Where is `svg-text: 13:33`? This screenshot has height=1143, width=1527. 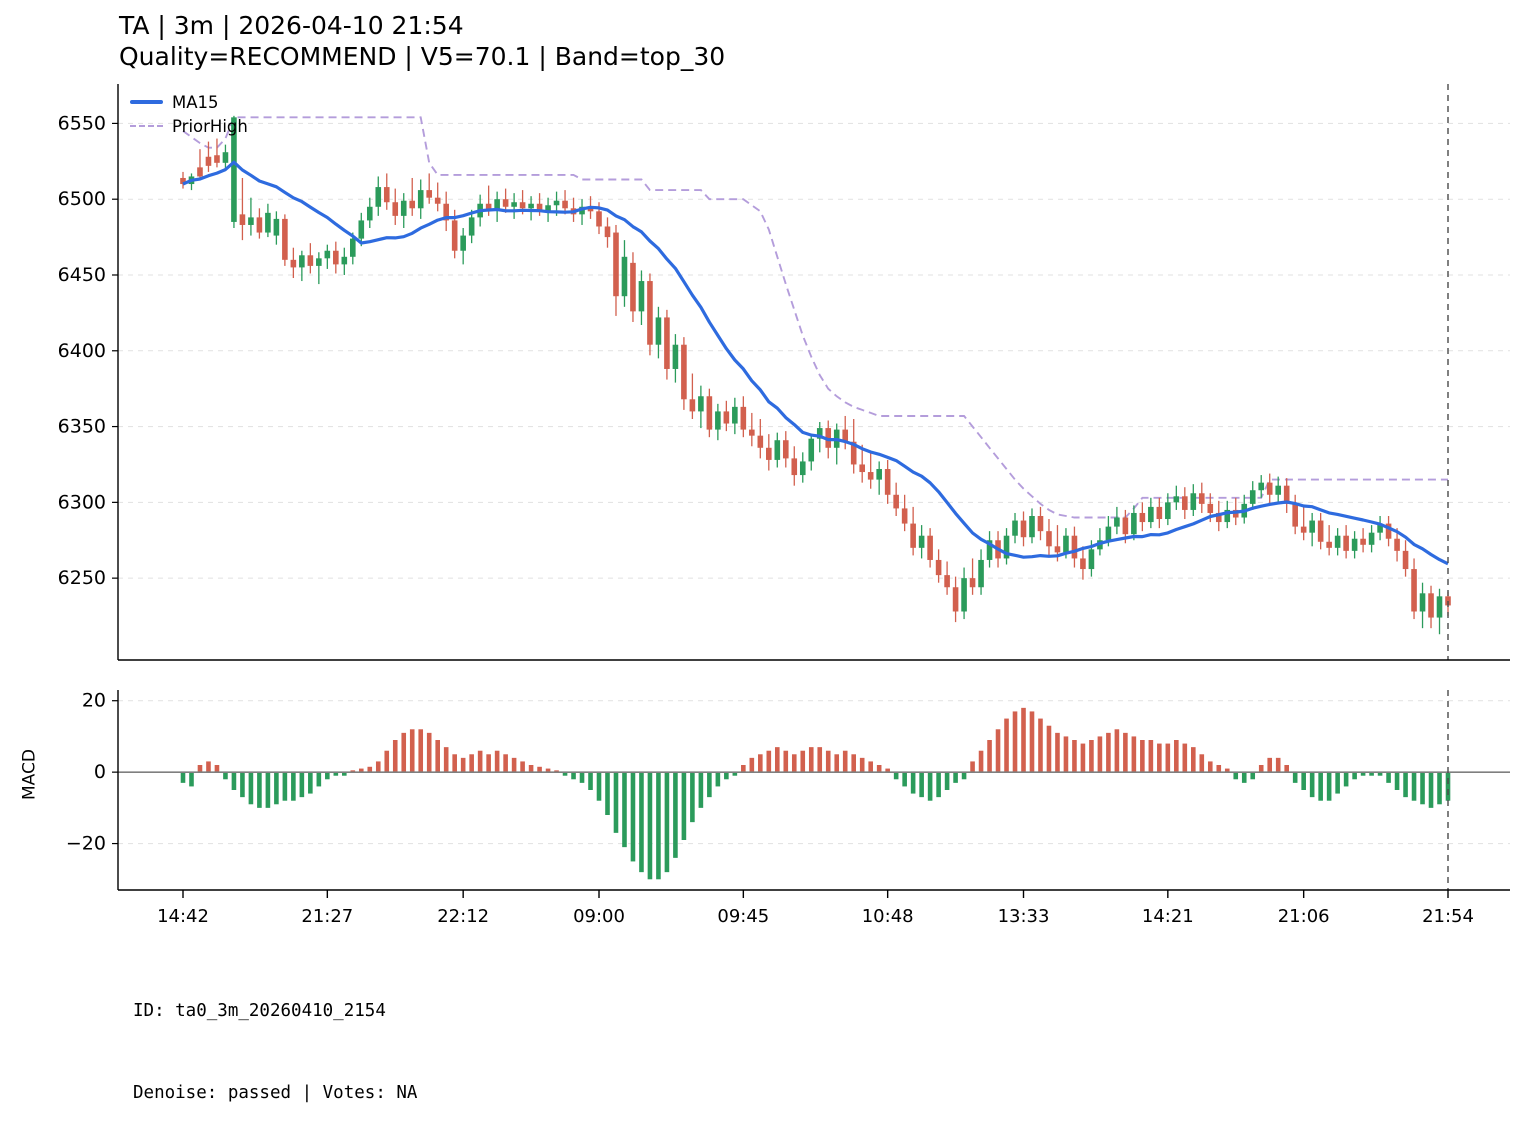
svg-text: 13:33 is located at coordinates (1024, 916).